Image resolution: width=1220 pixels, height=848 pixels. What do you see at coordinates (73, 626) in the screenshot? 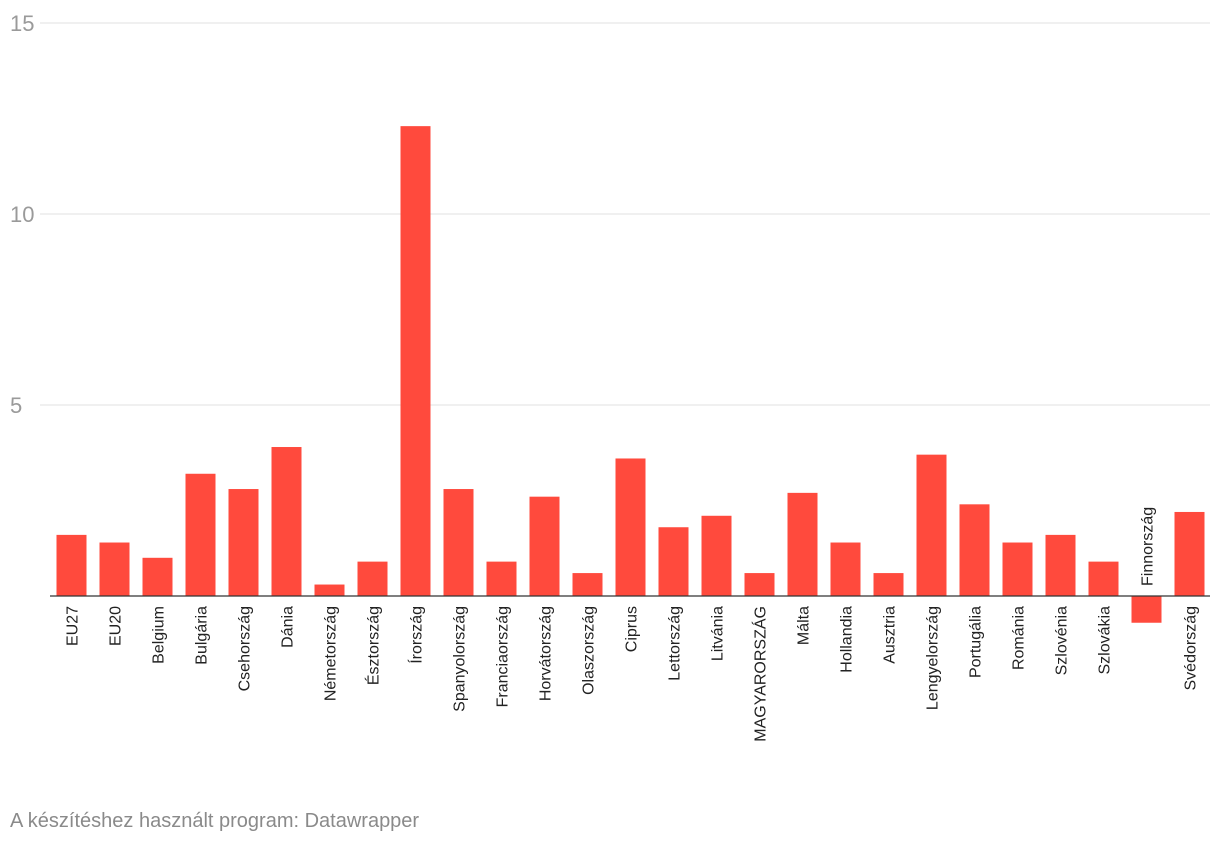
I see `x-tick-label: EU27` at bounding box center [73, 626].